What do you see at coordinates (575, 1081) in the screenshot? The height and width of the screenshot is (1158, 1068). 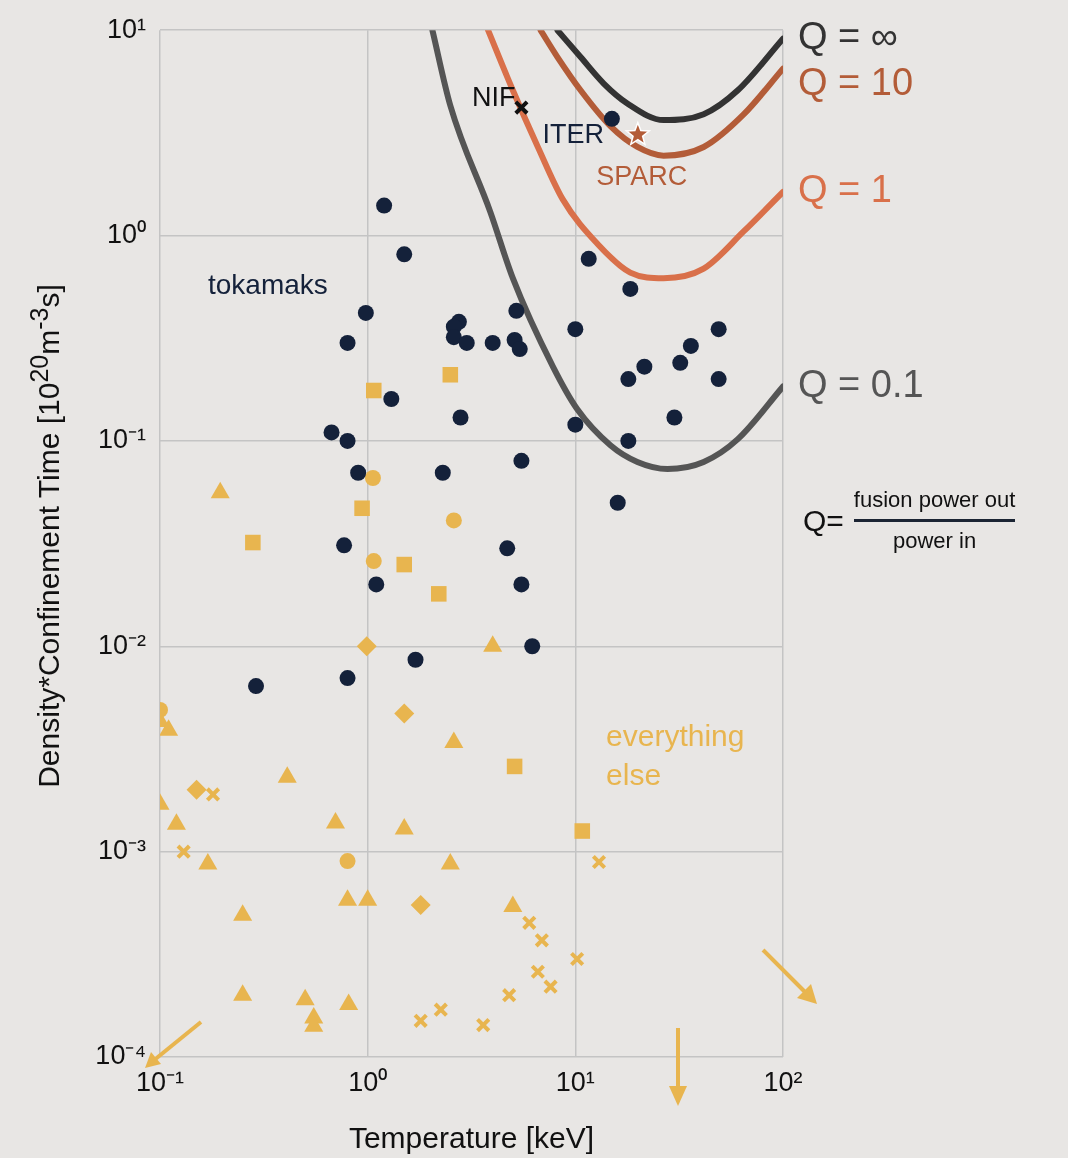 I see `x-tick-label: 10¹` at bounding box center [575, 1081].